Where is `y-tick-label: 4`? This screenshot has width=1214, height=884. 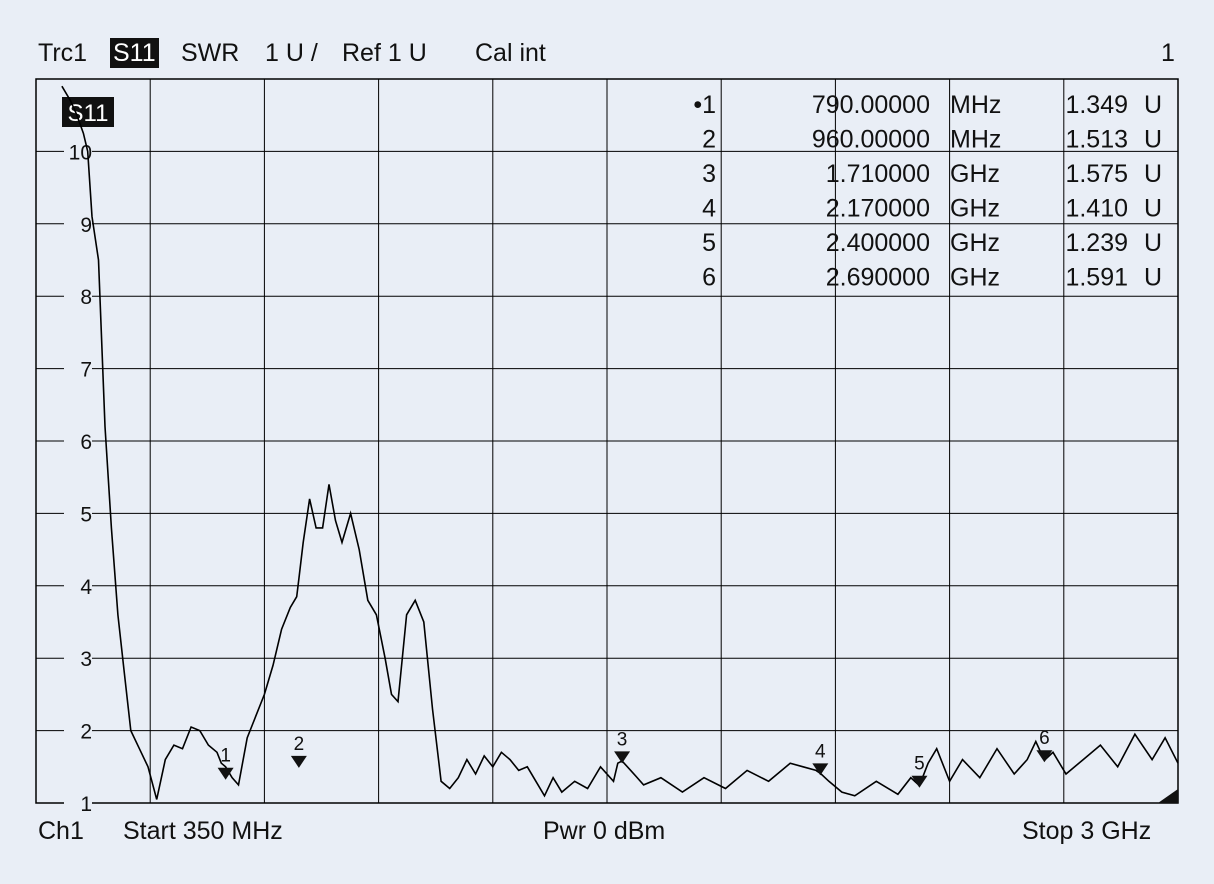
y-tick-label: 4 is located at coordinates (86, 587).